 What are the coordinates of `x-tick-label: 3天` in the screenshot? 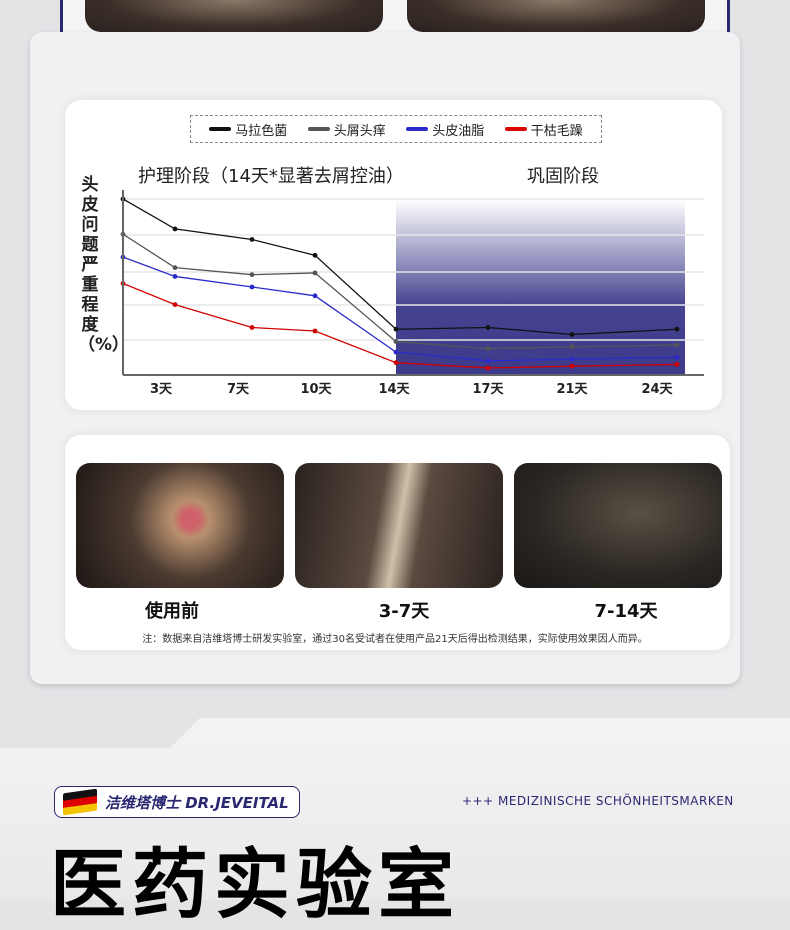 It's located at (161, 389).